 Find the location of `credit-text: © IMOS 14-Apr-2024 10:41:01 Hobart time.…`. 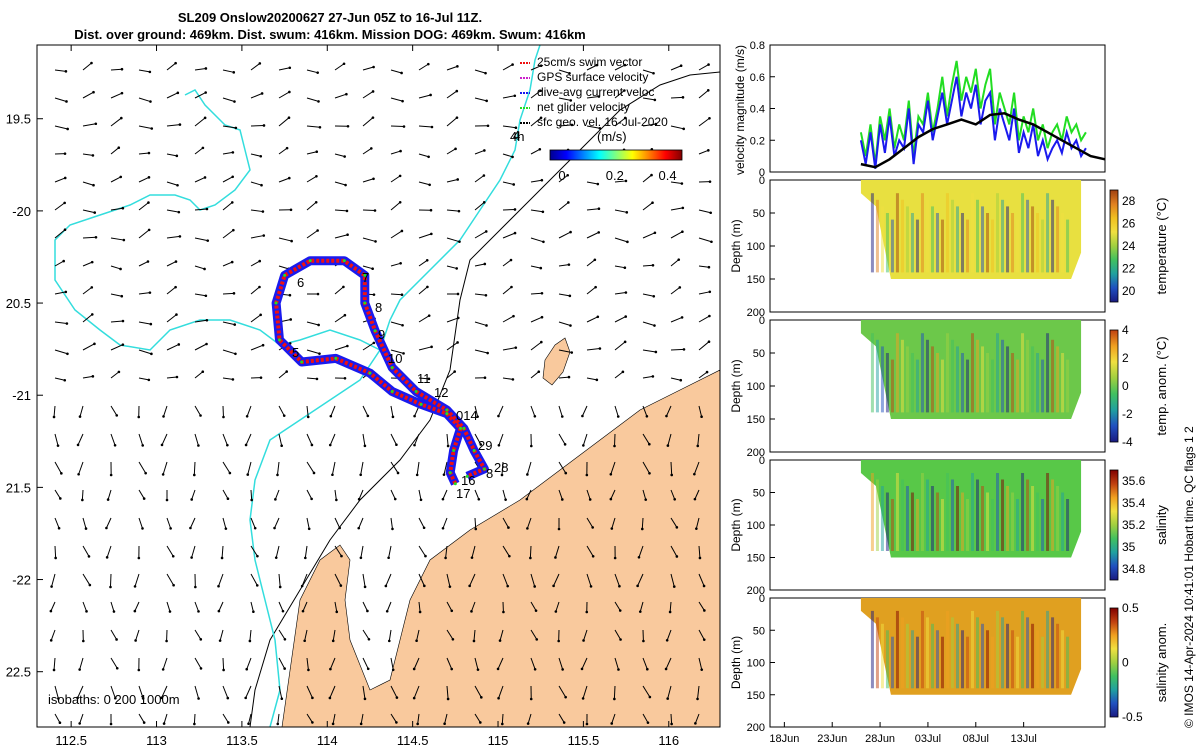

credit-text: © IMOS 14-Apr-2024 10:41:01 Hobart time.… is located at coordinates (1189, 577).